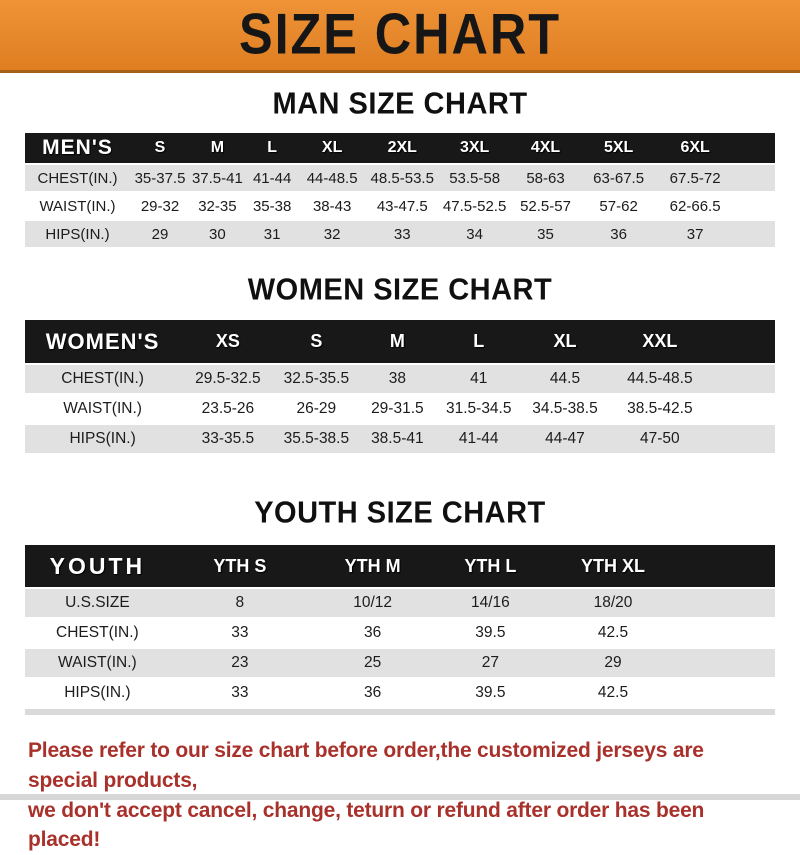 Image resolution: width=800 pixels, height=855 pixels. I want to click on size-cell: 32, so click(332, 234).